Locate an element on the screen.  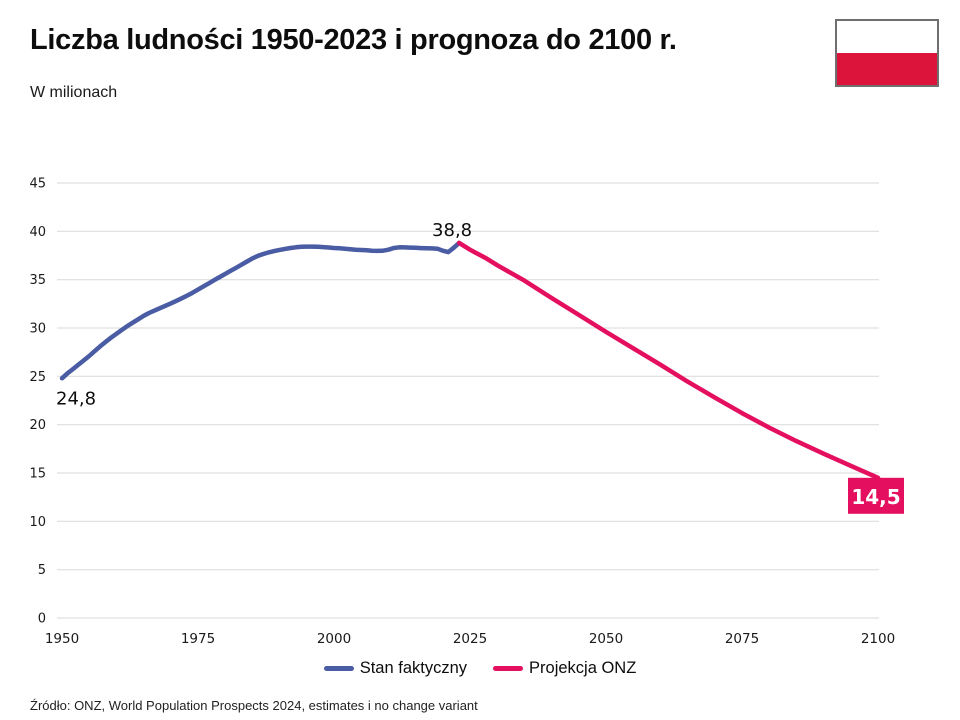
poland-flag-icon is located at coordinates (887, 53).